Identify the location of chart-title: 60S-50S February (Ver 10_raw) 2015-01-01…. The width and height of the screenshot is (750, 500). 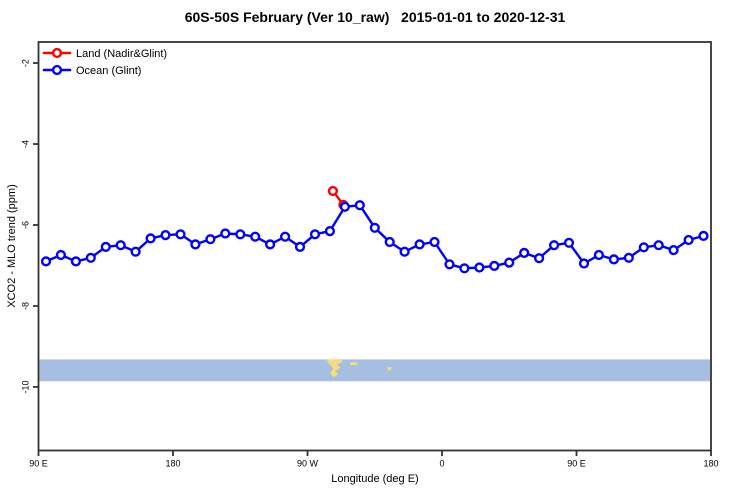
(375, 17).